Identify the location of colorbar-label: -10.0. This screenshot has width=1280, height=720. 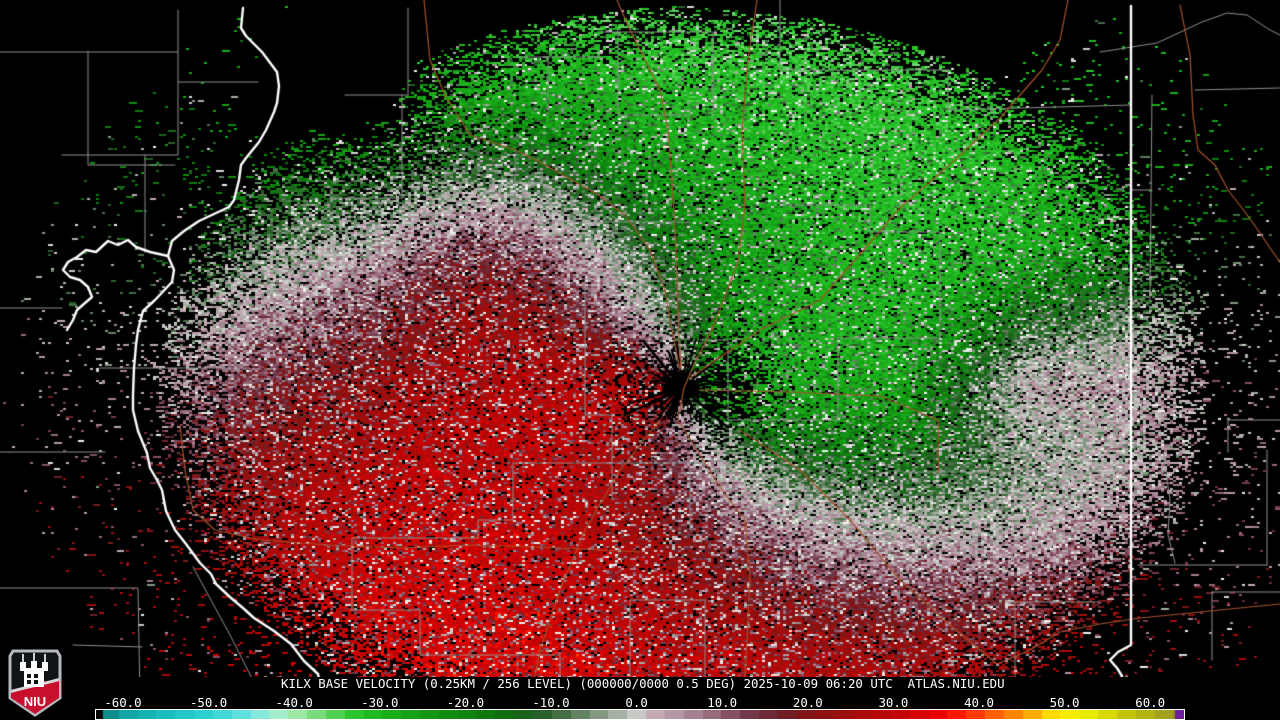
(551, 702).